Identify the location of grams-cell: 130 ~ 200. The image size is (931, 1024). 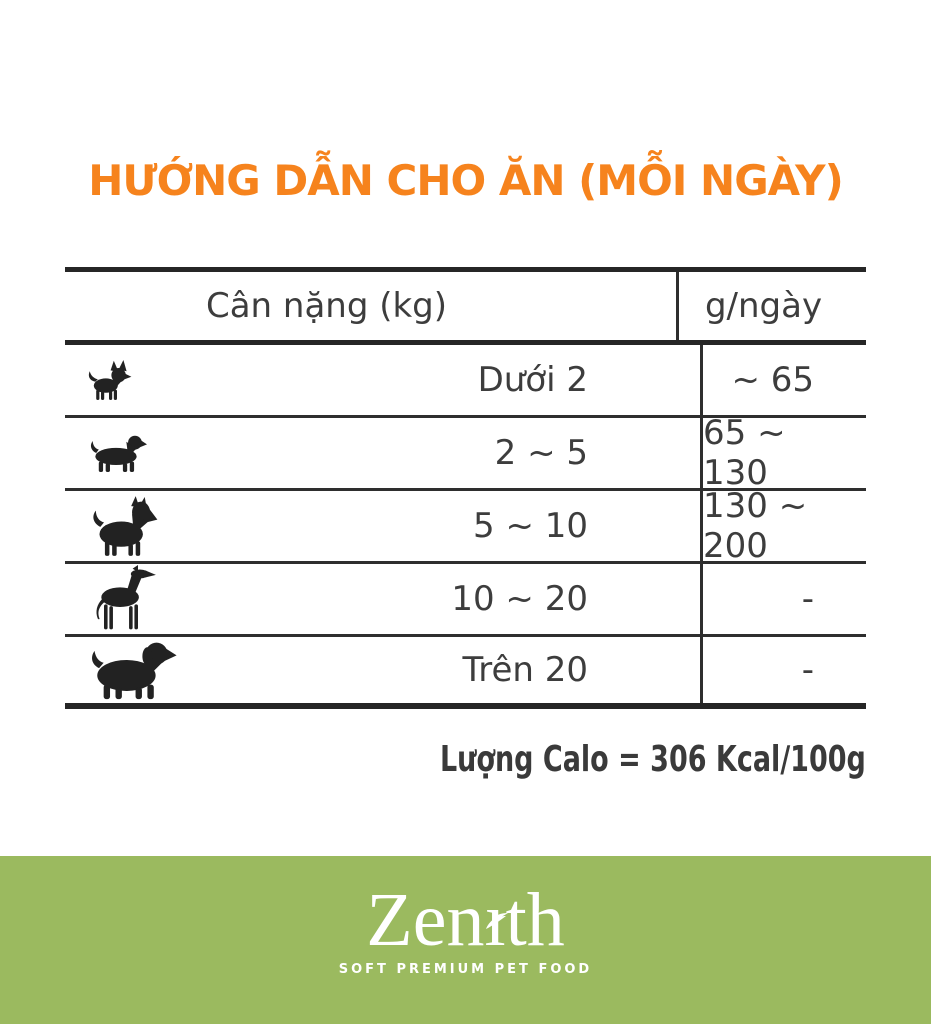
(755, 526).